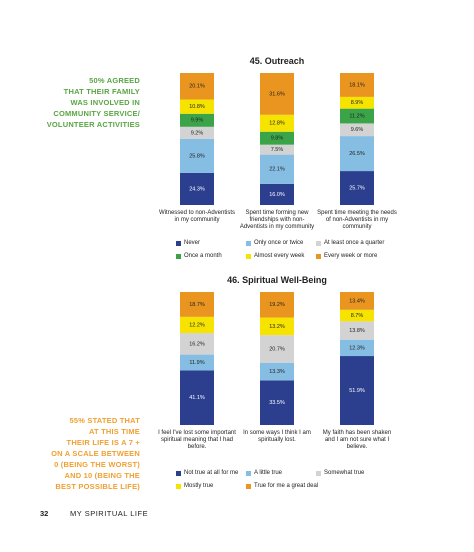 This screenshot has height=552, width=474. Describe the element at coordinates (277, 195) in the screenshot. I see `data-label: 16.0%` at that location.